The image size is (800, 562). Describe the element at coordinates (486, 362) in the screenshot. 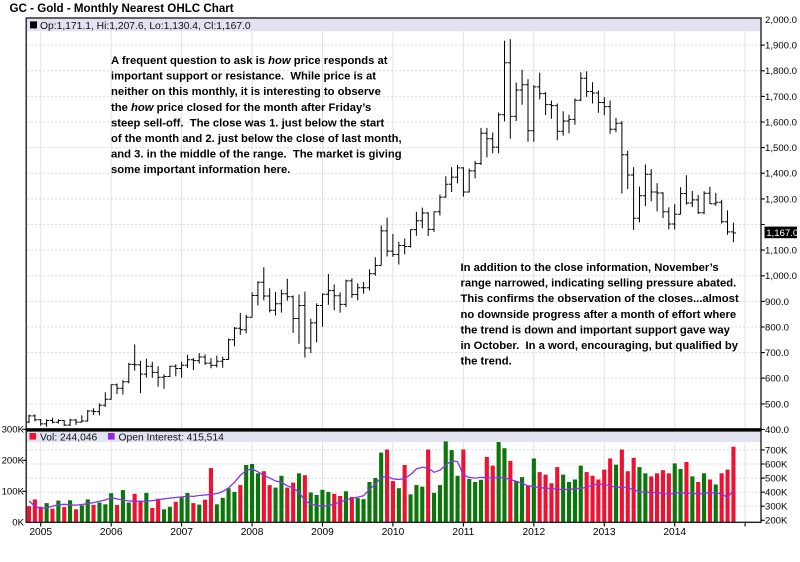

I see `svg-text: the trend.` at that location.